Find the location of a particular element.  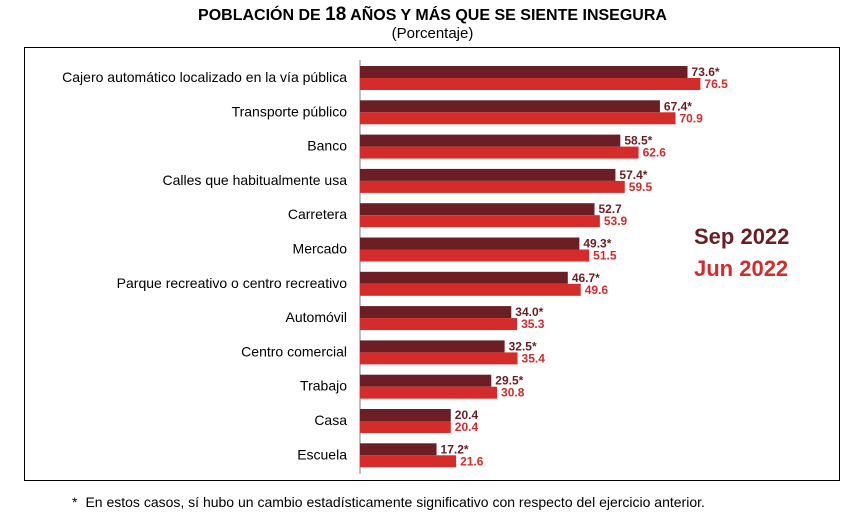

category-label: Automóvil is located at coordinates (316, 317).